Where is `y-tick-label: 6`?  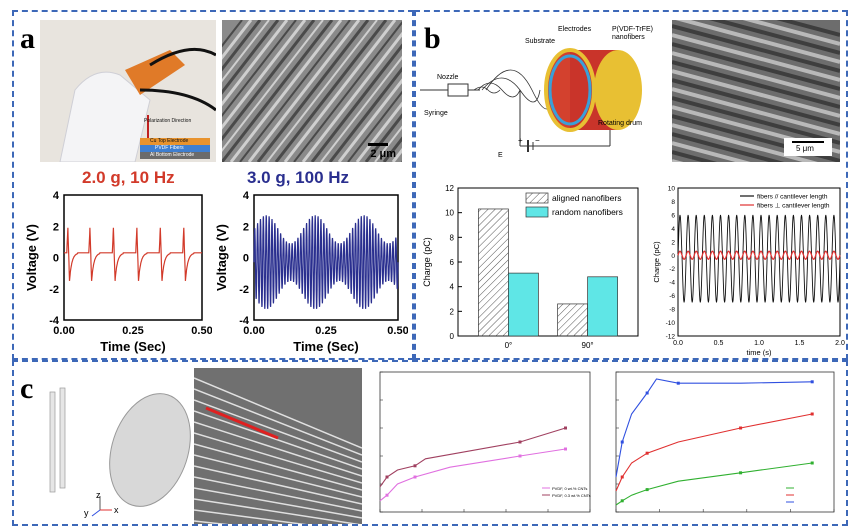
y-tick-label: 6 is located at coordinates (452, 262).